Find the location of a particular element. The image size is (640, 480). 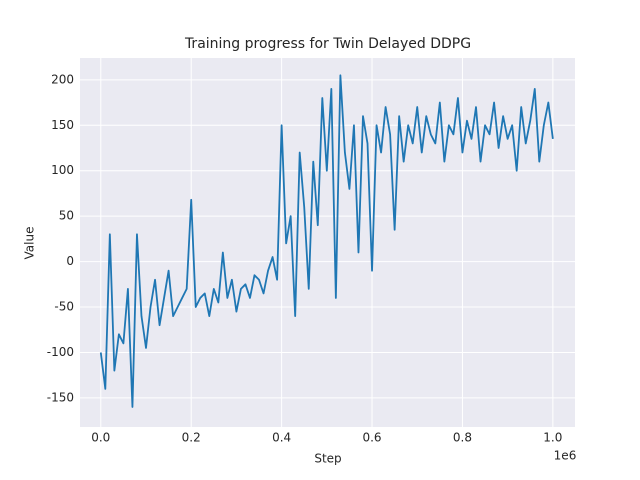

y-axis-label: Value is located at coordinates (30, 243).